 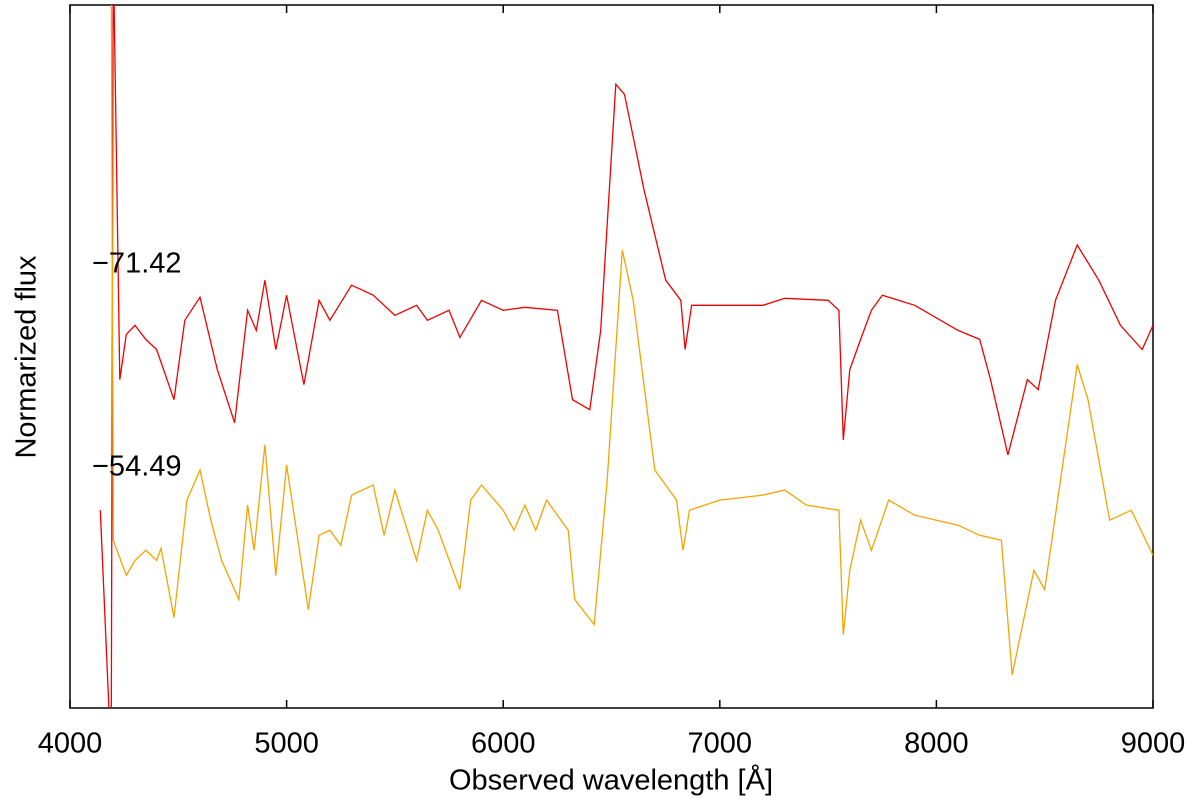 I want to click on x-tick-label: 6000, so click(x=503, y=744).